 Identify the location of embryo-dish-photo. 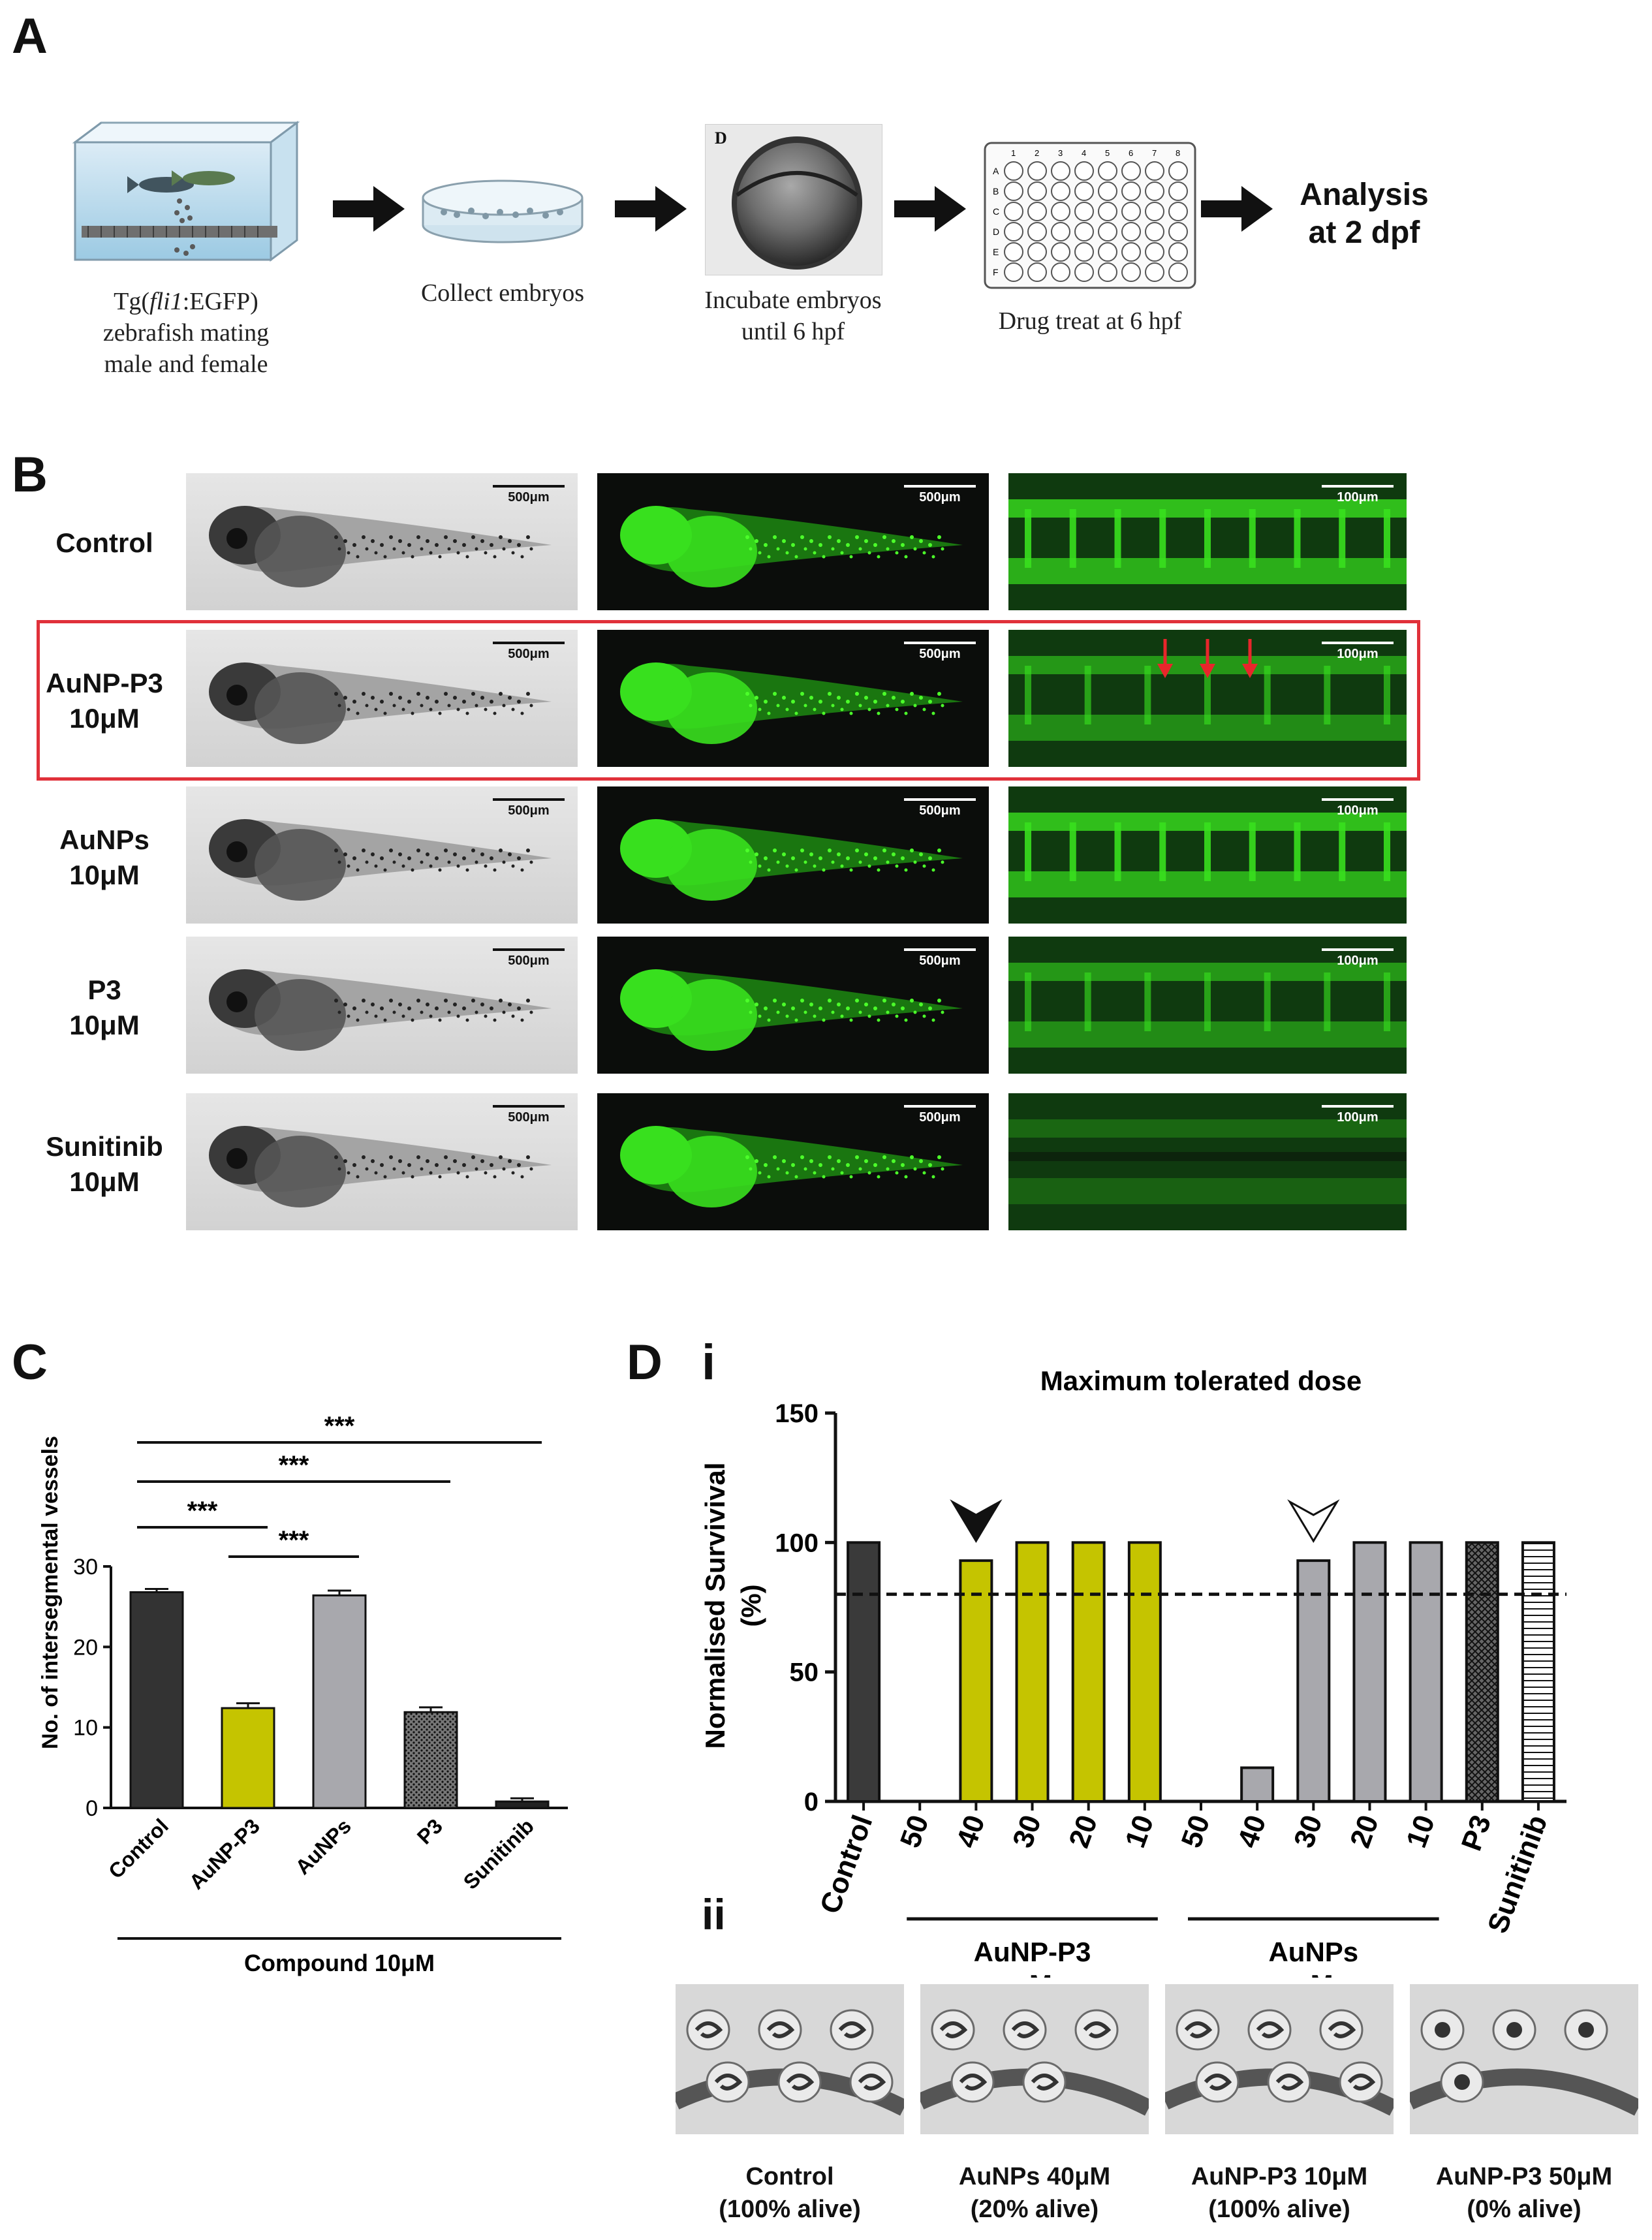
(1279, 2059).